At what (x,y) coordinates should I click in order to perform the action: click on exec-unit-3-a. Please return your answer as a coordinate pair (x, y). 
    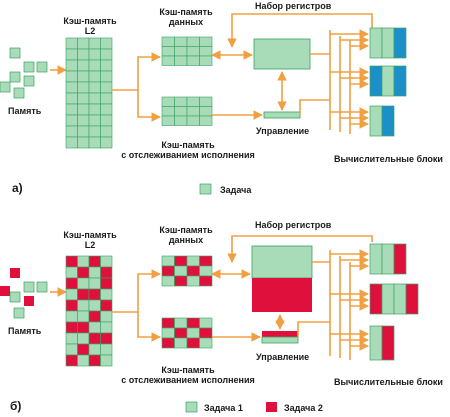
    Looking at the image, I should click on (382, 121).